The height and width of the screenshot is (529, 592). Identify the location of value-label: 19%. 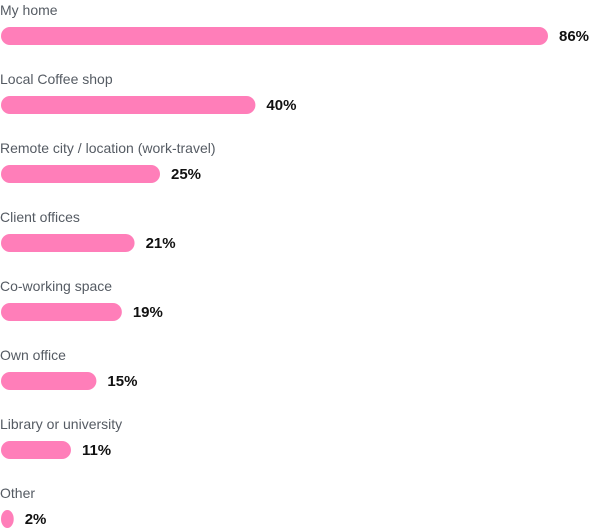
(148, 312).